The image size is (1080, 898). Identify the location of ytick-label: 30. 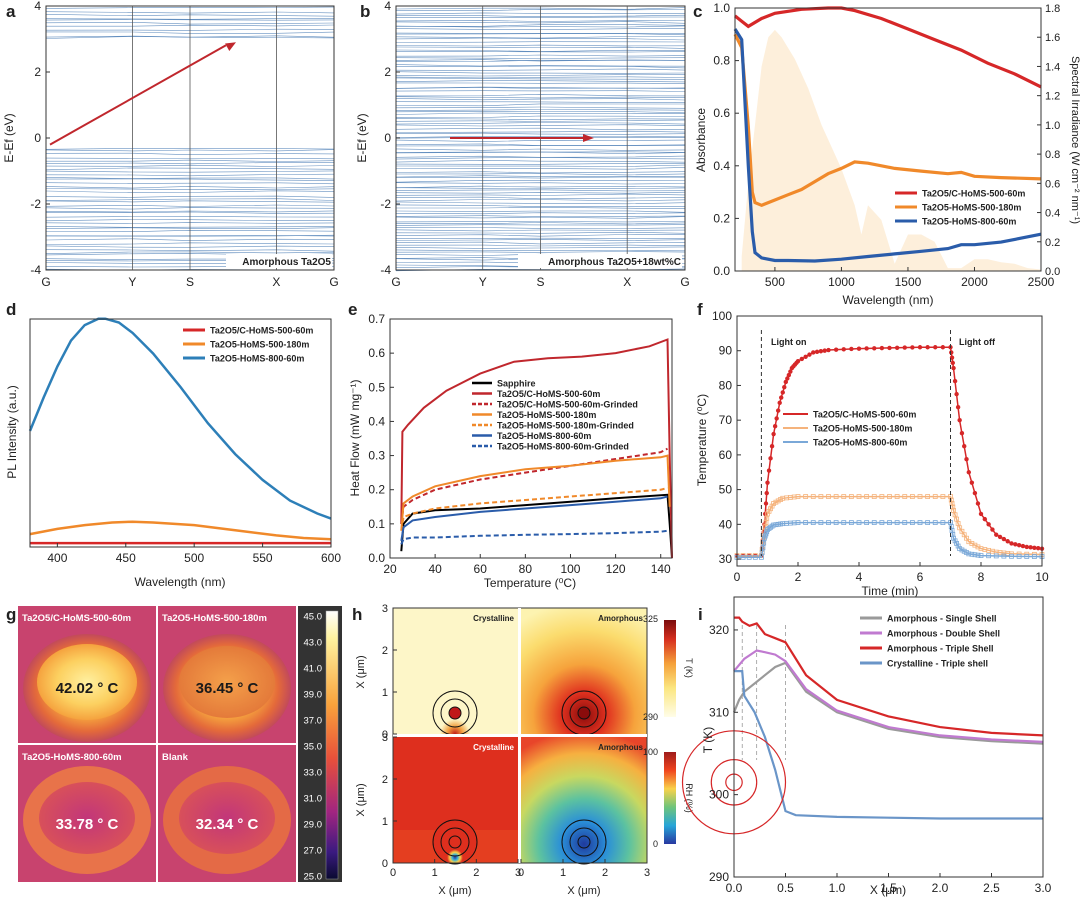
(726, 559).